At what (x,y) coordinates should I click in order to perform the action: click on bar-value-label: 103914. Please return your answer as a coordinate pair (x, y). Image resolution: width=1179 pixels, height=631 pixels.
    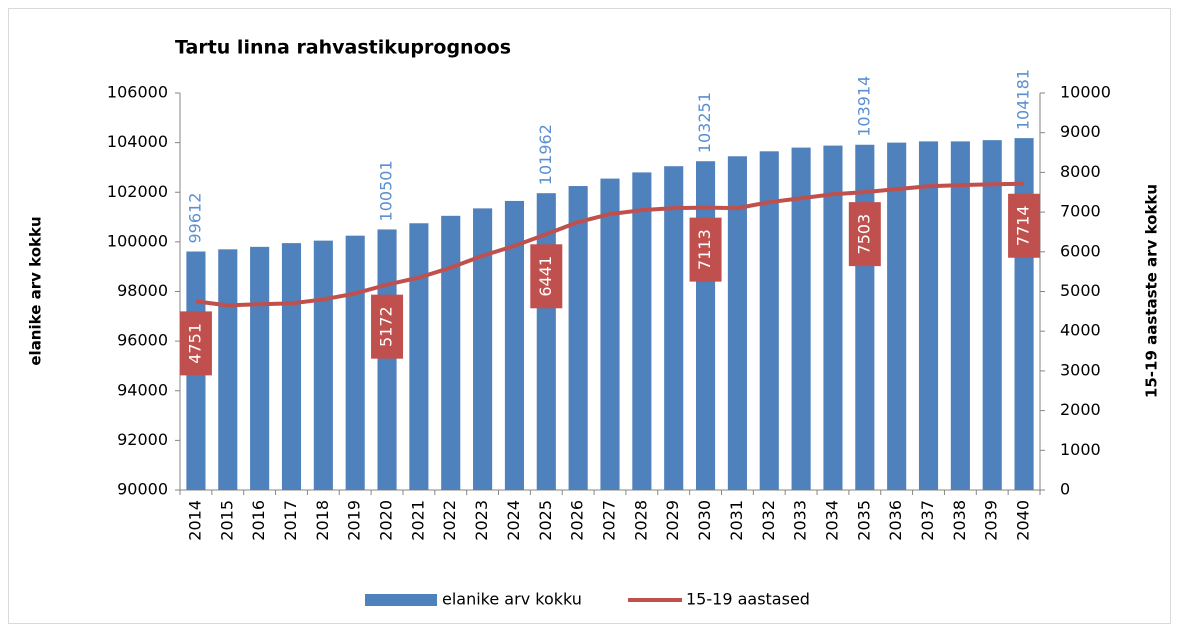
    Looking at the image, I should click on (863, 106).